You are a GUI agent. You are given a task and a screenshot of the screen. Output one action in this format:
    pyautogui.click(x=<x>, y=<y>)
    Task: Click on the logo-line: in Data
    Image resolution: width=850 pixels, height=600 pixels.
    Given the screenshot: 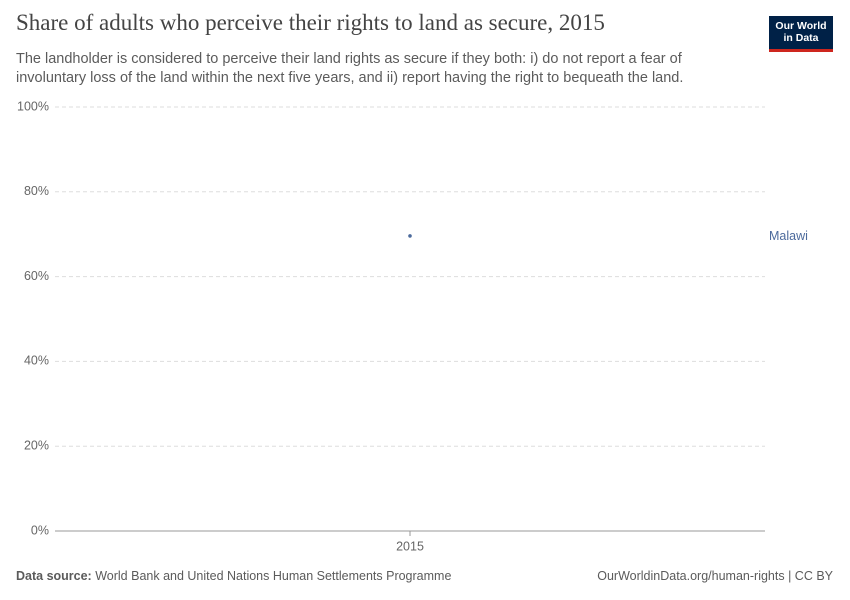 What is the action you would take?
    pyautogui.click(x=801, y=38)
    